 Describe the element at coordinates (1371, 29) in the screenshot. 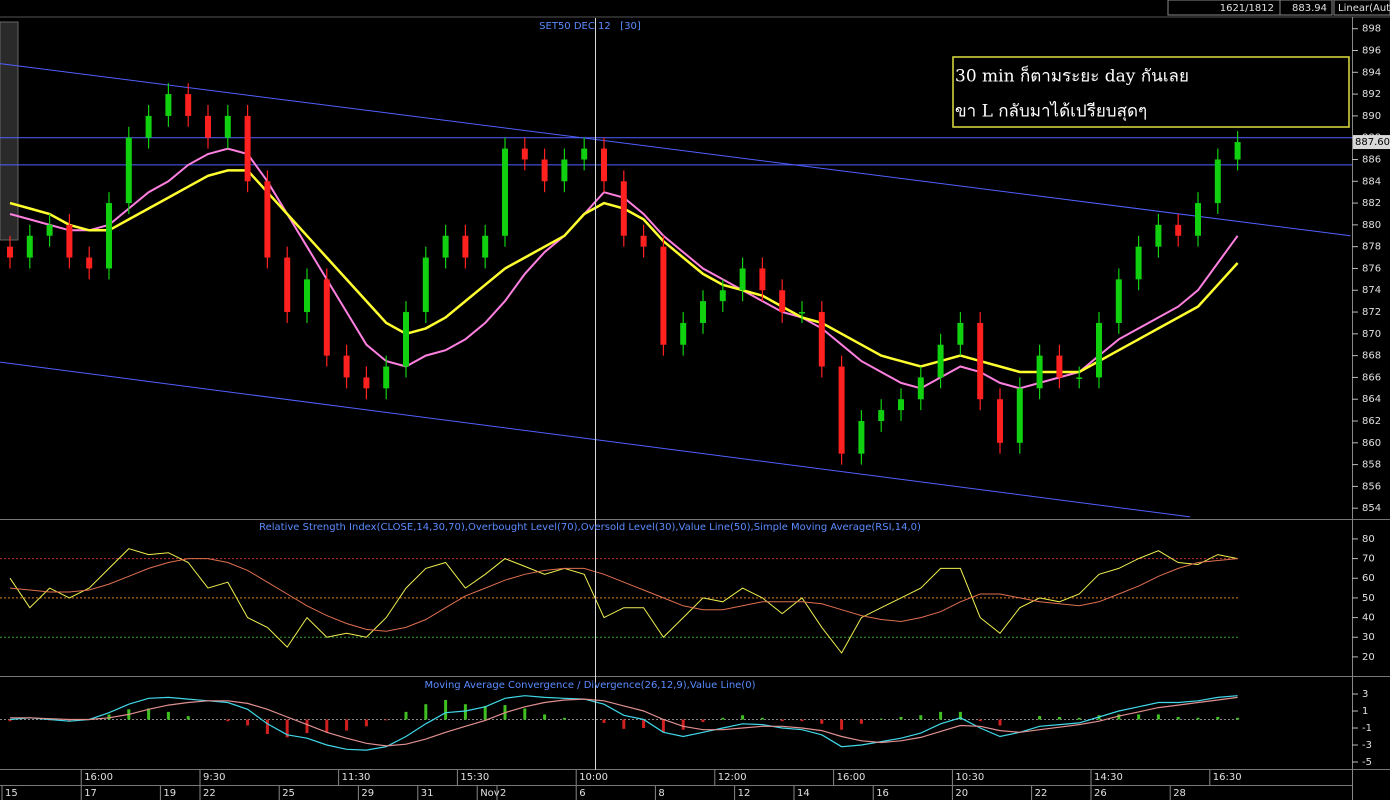

I see `y-tick-label: 898` at that location.